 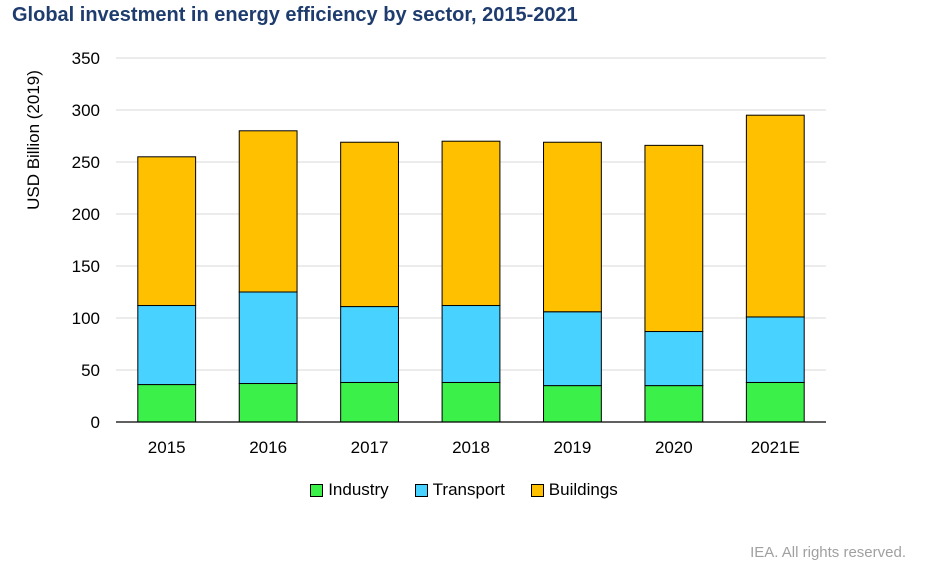 What do you see at coordinates (471, 223) in the screenshot?
I see `bar-buildings-2018` at bounding box center [471, 223].